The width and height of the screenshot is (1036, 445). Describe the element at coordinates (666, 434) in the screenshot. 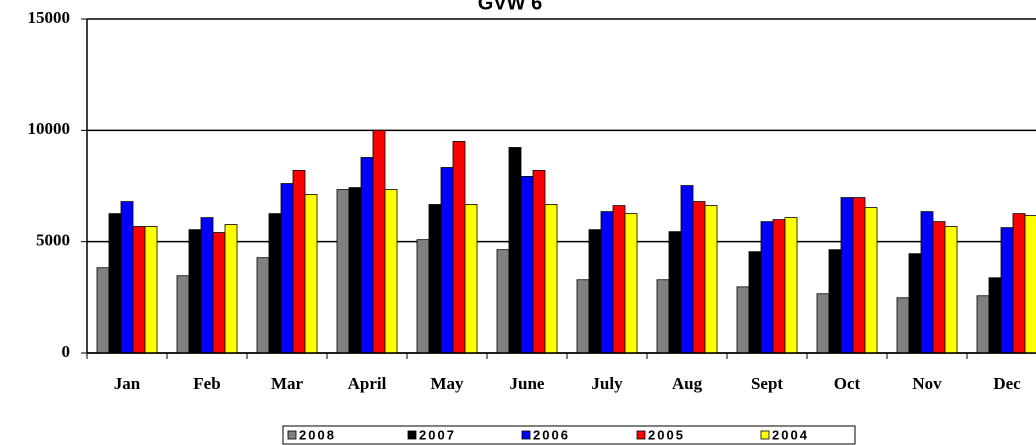

I see `legend-label: 2005` at that location.